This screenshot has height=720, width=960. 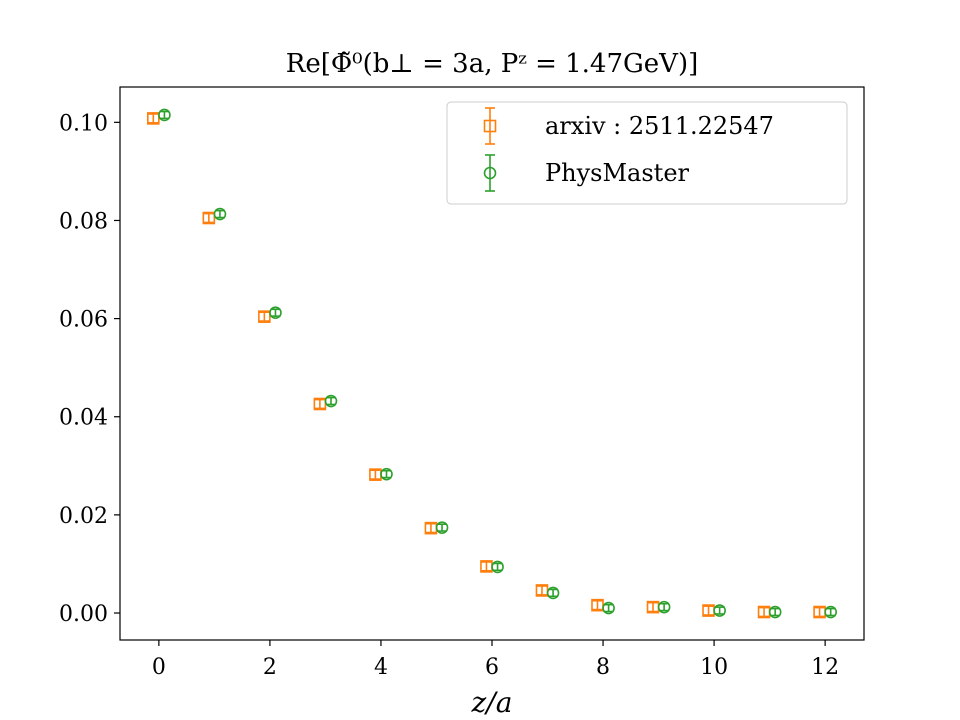 What do you see at coordinates (492, 702) in the screenshot?
I see `x-axis-label: z/a` at bounding box center [492, 702].